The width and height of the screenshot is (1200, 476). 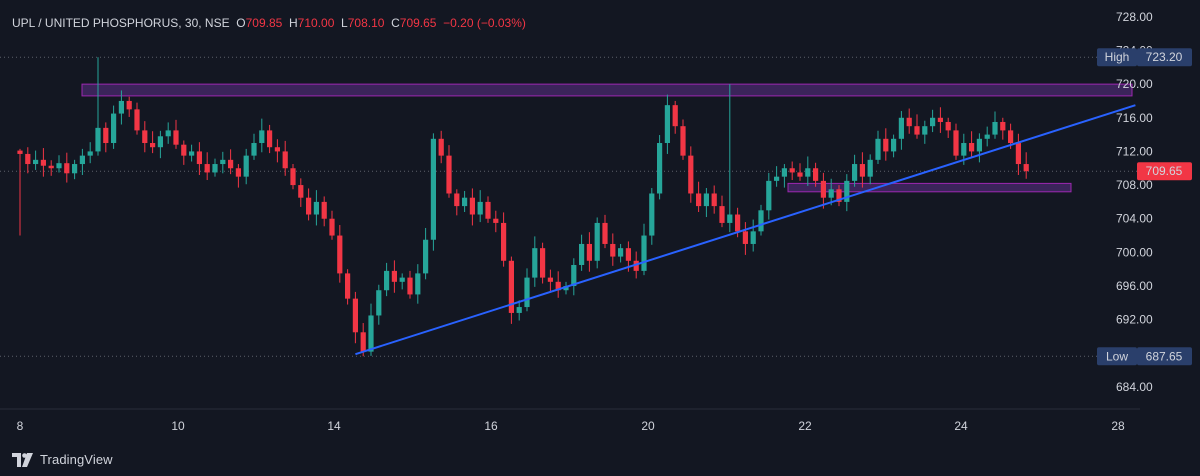 I want to click on tradingview-branding: TradingView, so click(x=62, y=459).